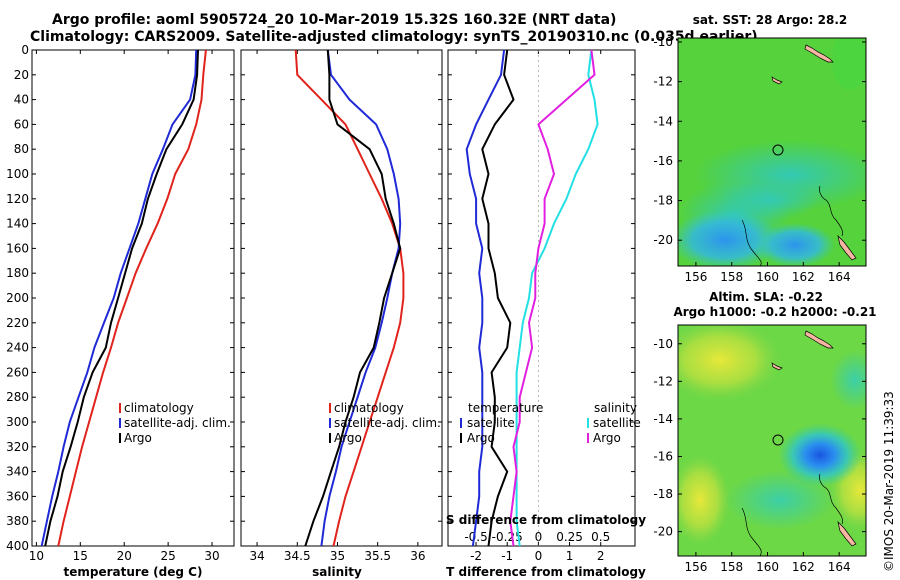 The height and width of the screenshot is (580, 900). Describe the element at coordinates (476, 556) in the screenshot. I see `x-tick-label: -2` at that location.